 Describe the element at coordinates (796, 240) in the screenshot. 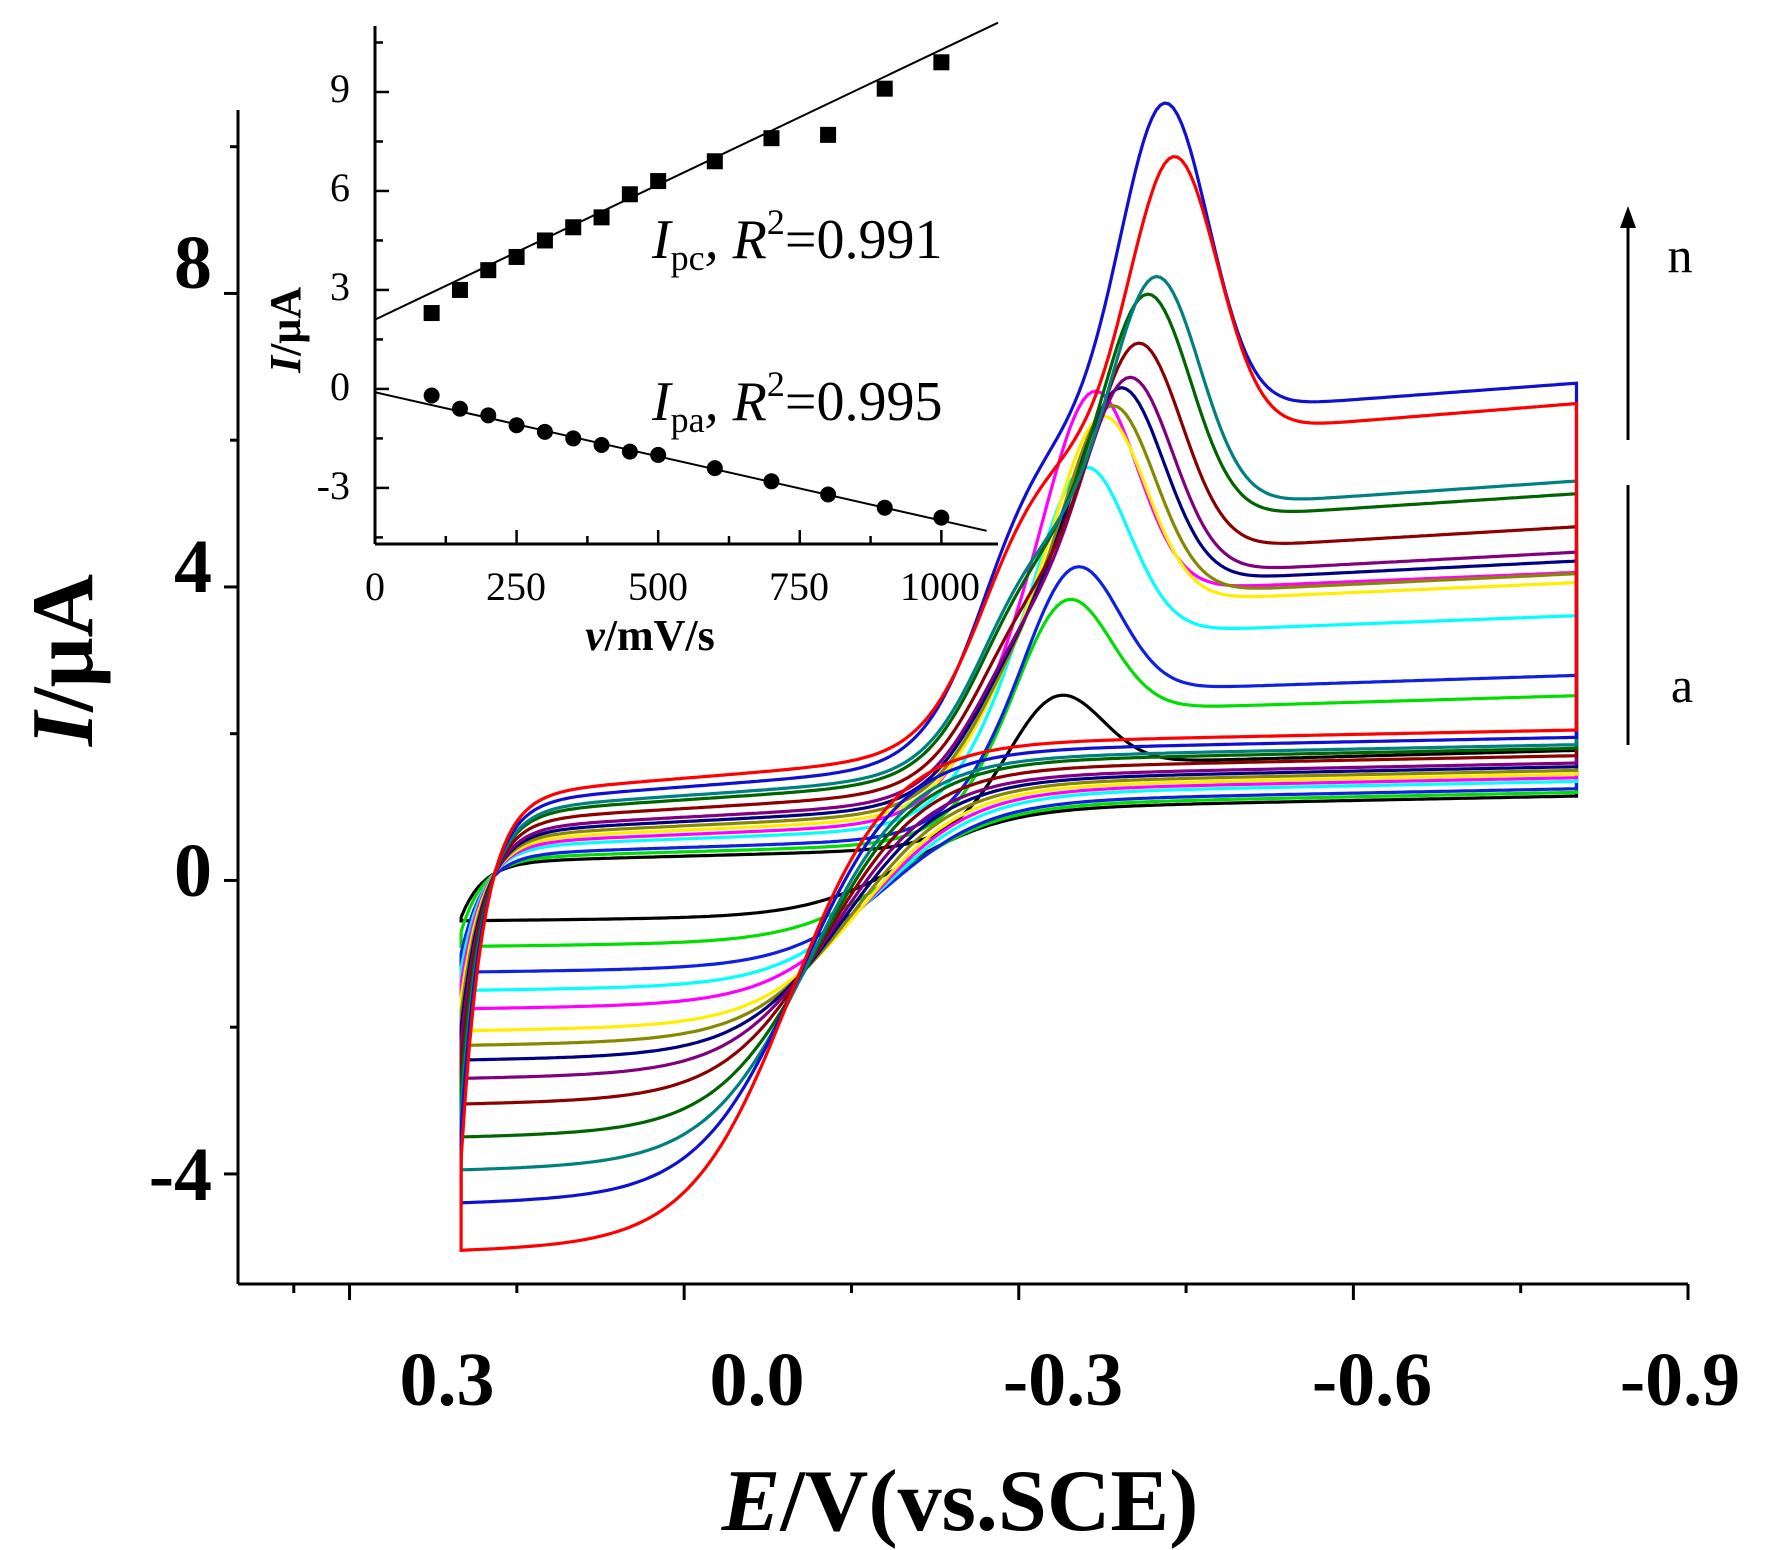

I see `ipc-annotation: Ipc, R2=0.991` at that location.